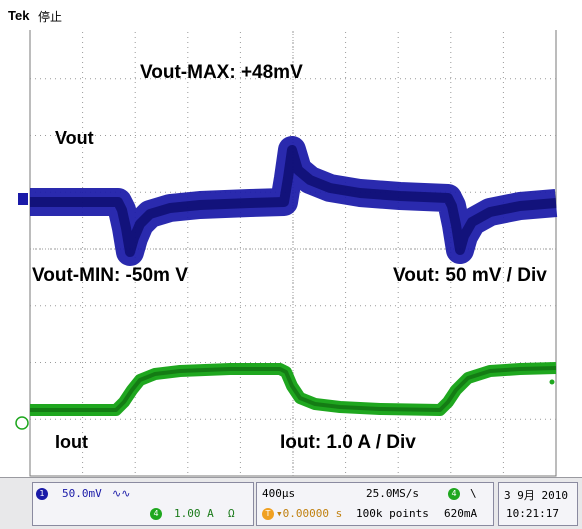 This screenshot has width=582, height=529. I want to click on top-bar: Tek 停止, so click(291, 15).